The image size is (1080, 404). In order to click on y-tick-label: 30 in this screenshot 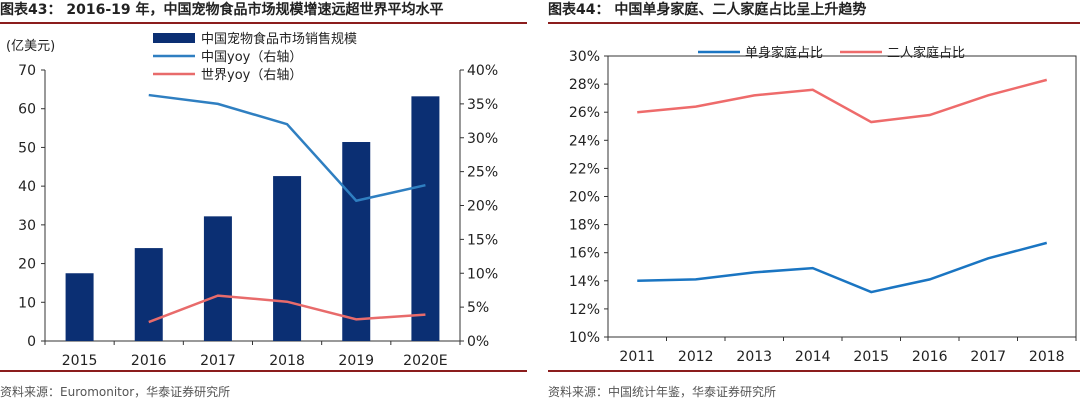, I will do `click(27, 226)`.